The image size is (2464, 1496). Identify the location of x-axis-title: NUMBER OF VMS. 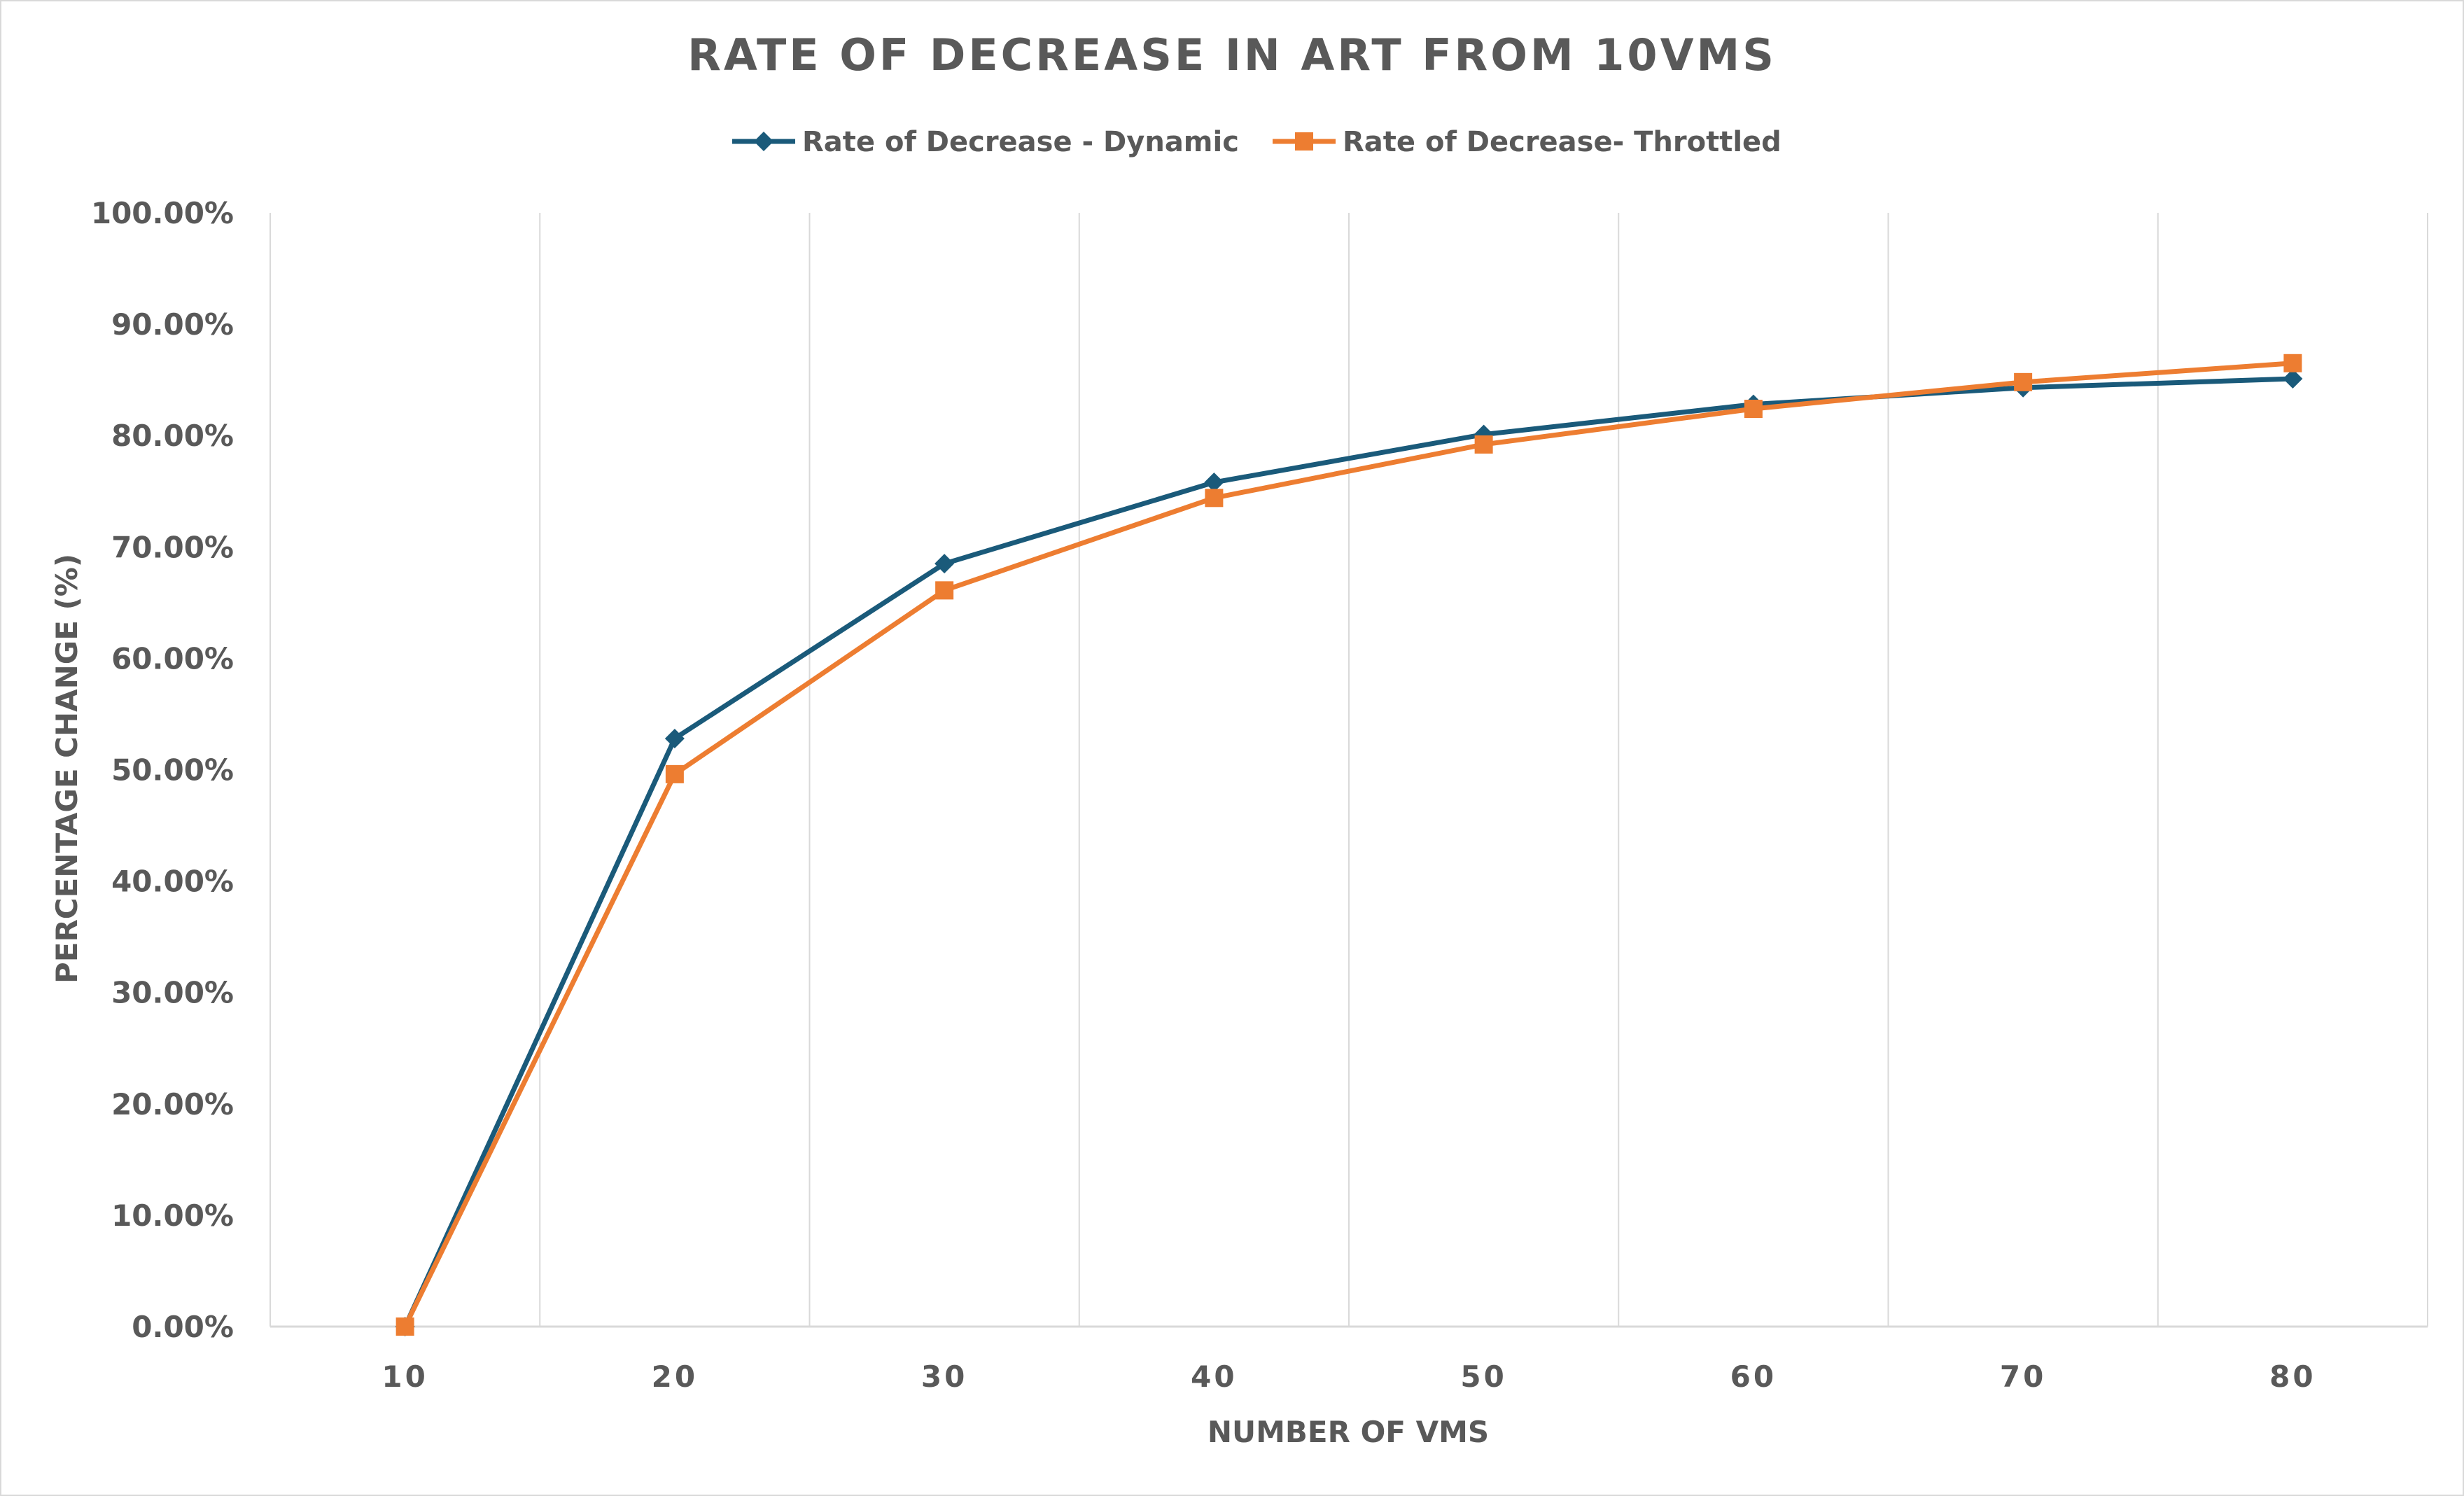
(1348, 1432).